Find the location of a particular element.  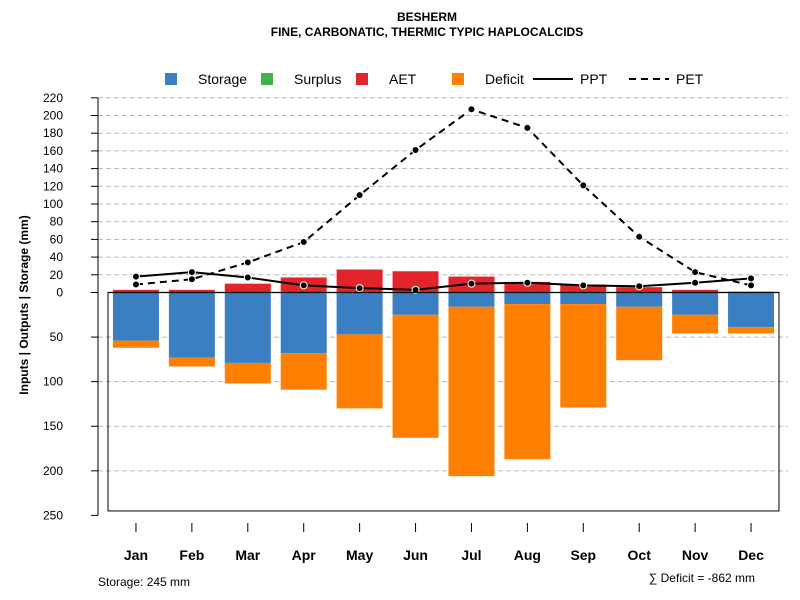

y-tick-label: 120 is located at coordinates (53, 186).